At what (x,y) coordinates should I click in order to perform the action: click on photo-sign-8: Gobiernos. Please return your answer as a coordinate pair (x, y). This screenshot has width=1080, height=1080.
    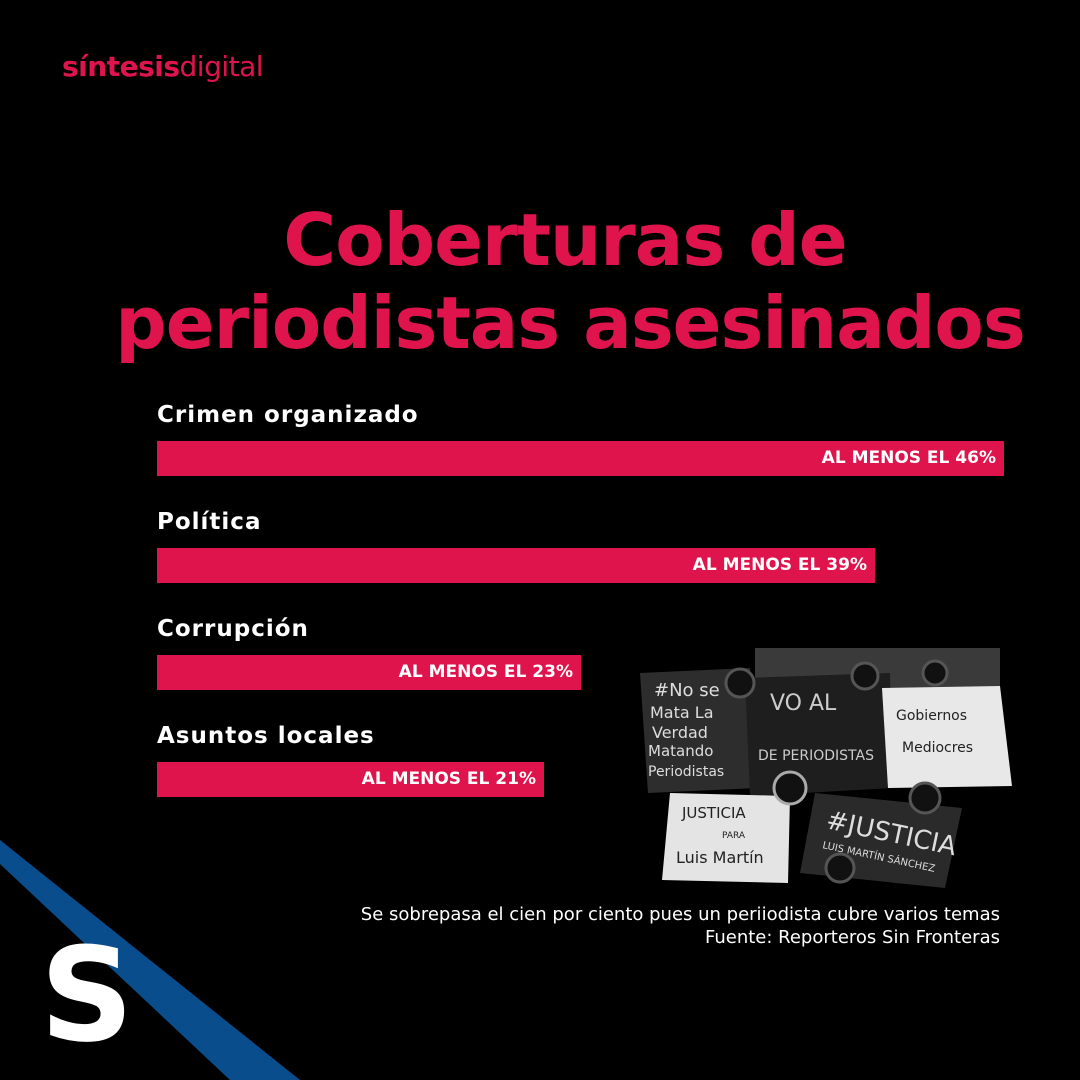
    Looking at the image, I should click on (931, 716).